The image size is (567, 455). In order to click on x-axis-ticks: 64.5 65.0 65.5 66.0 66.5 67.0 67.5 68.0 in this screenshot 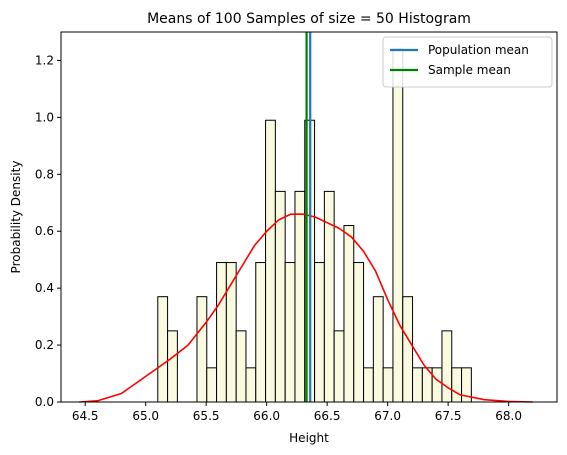, I will do `click(297, 412)`.